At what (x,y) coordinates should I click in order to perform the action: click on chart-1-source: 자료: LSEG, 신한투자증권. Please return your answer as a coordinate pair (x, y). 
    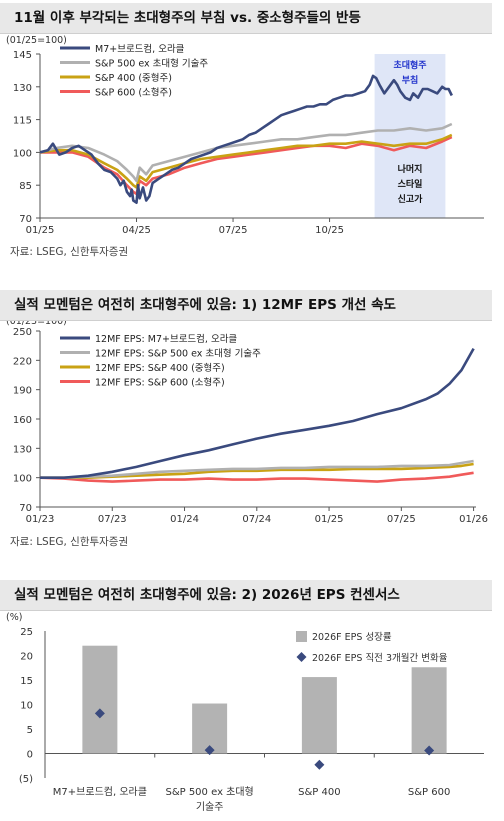
    Looking at the image, I should click on (69, 252).